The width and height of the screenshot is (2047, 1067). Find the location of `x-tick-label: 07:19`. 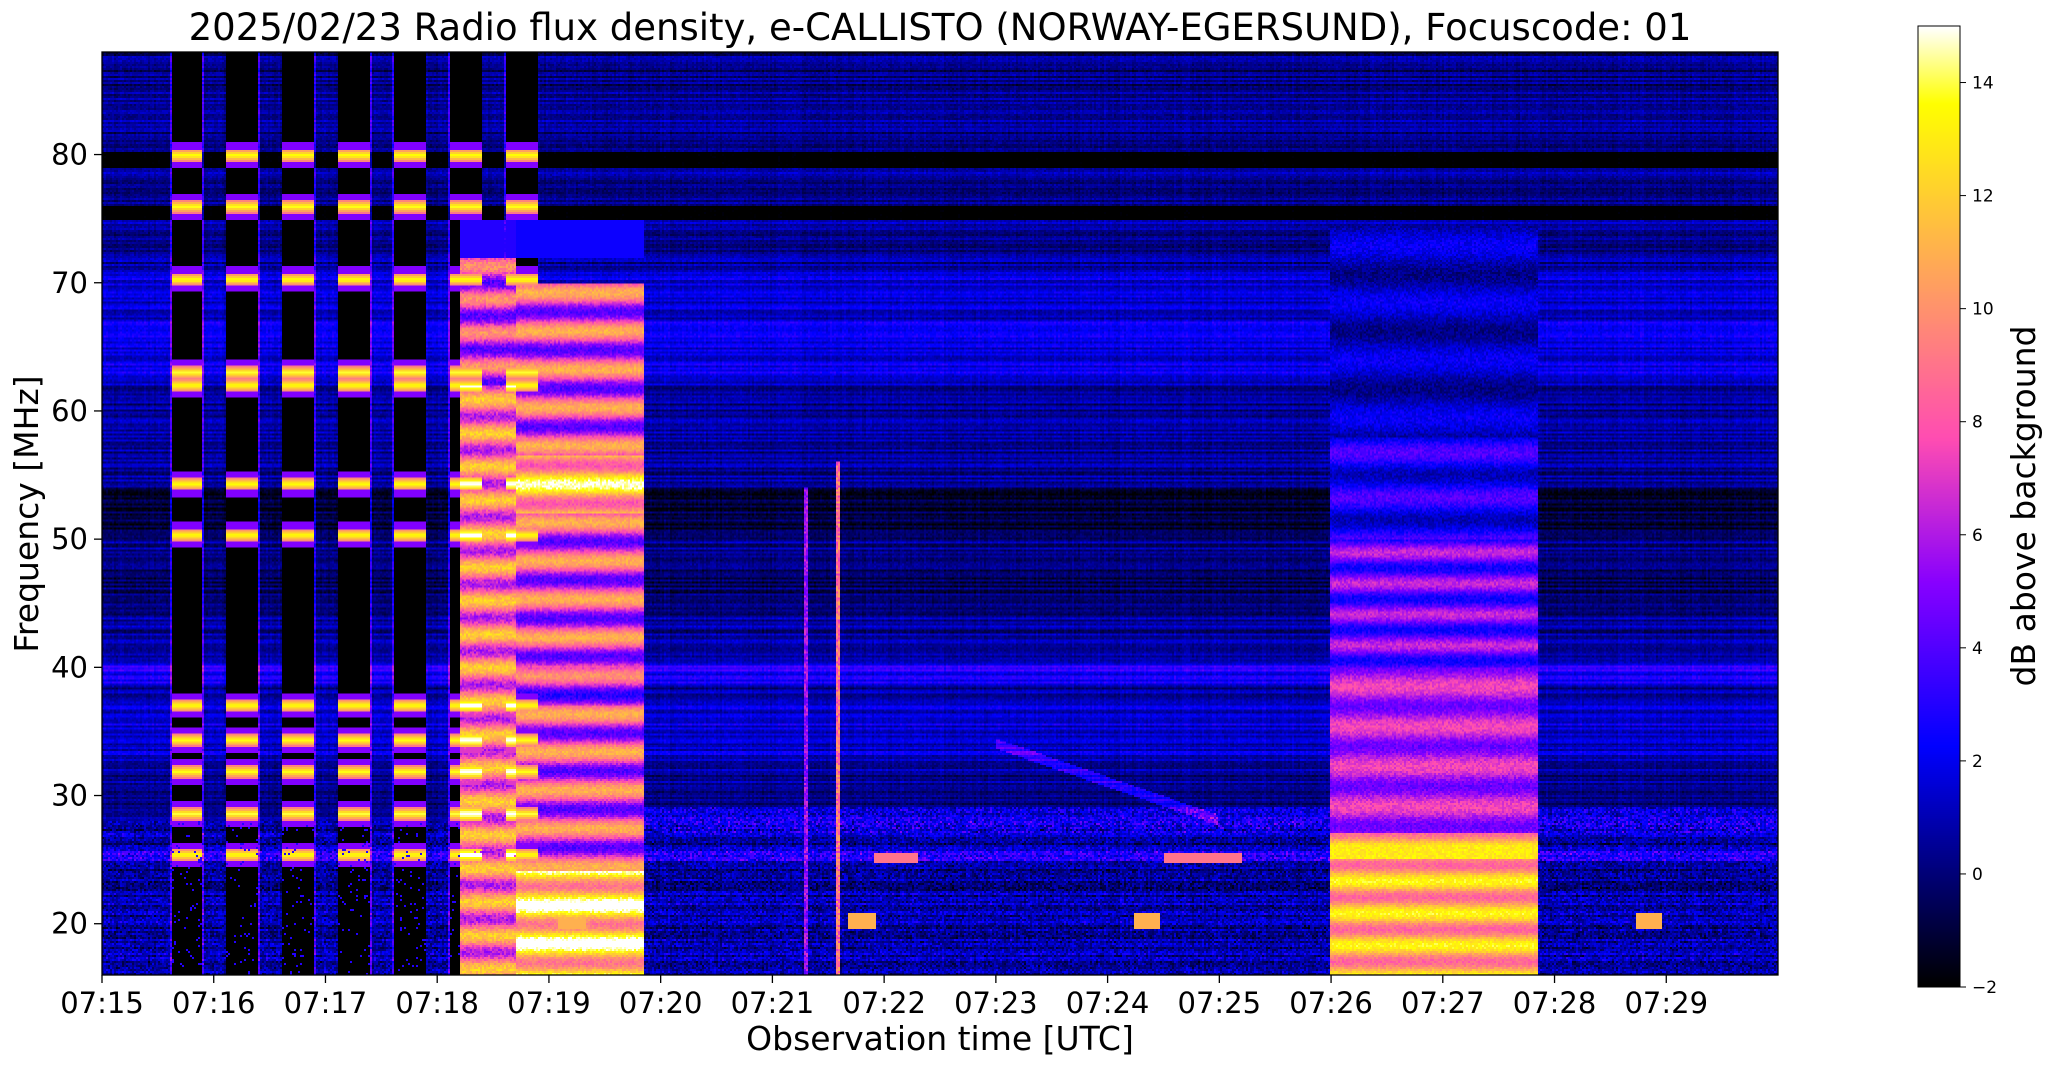

x-tick-label: 07:19 is located at coordinates (549, 1003).